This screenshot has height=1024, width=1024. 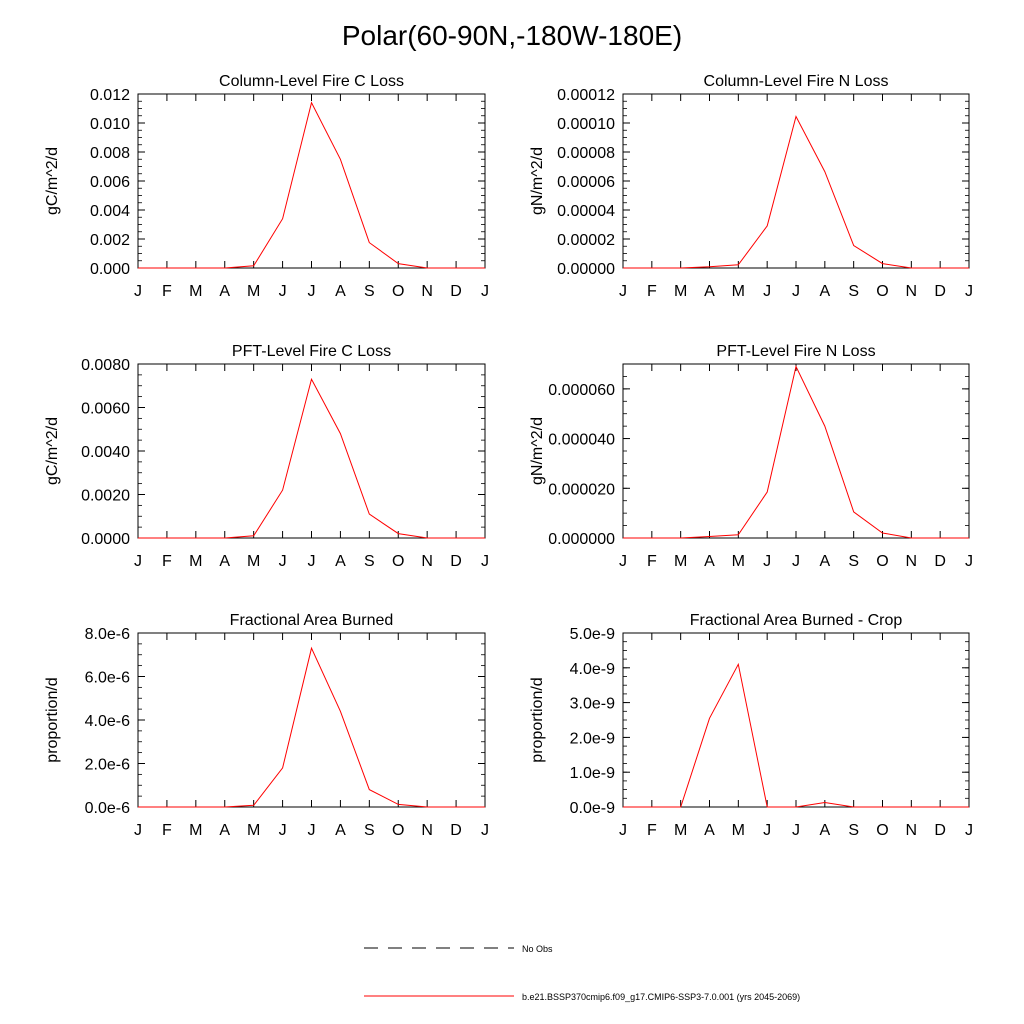 I want to click on chart-title: PFT-Level Fire C Loss, so click(x=311, y=351).